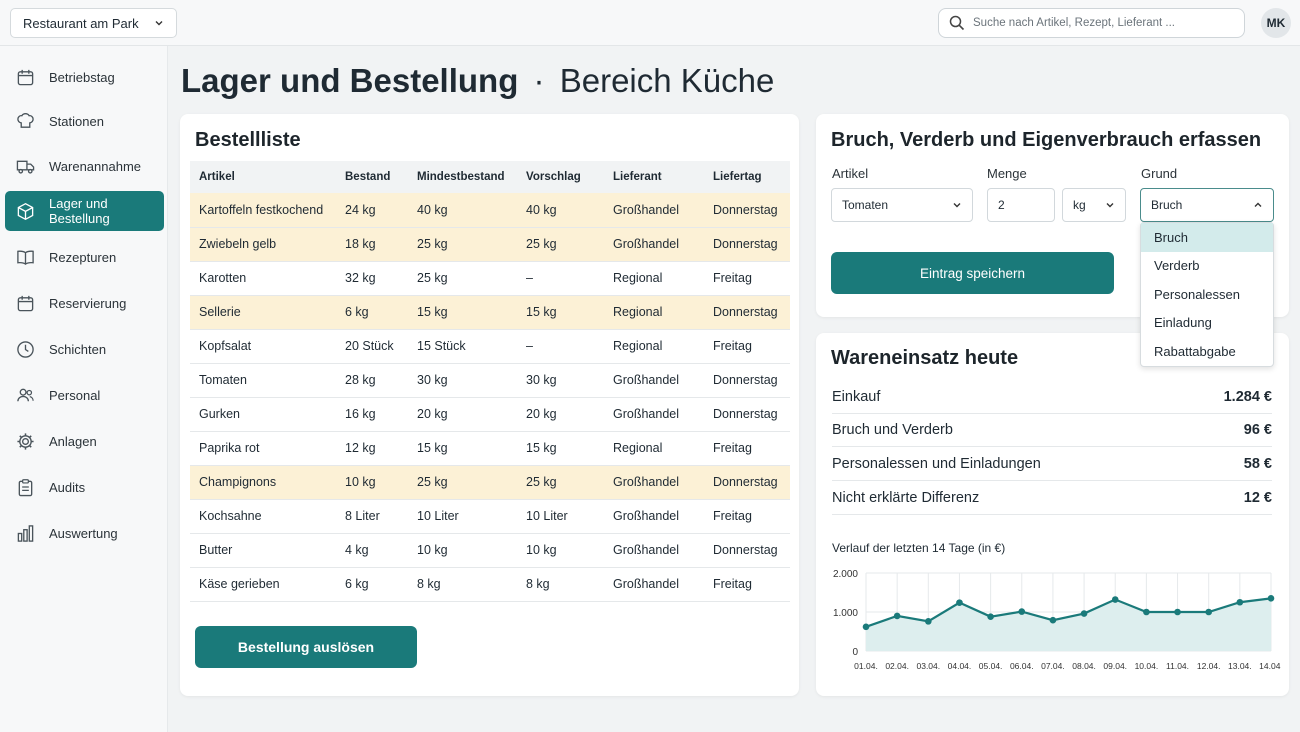 The width and height of the screenshot is (1300, 732). I want to click on table-cell: Regional, so click(654, 448).